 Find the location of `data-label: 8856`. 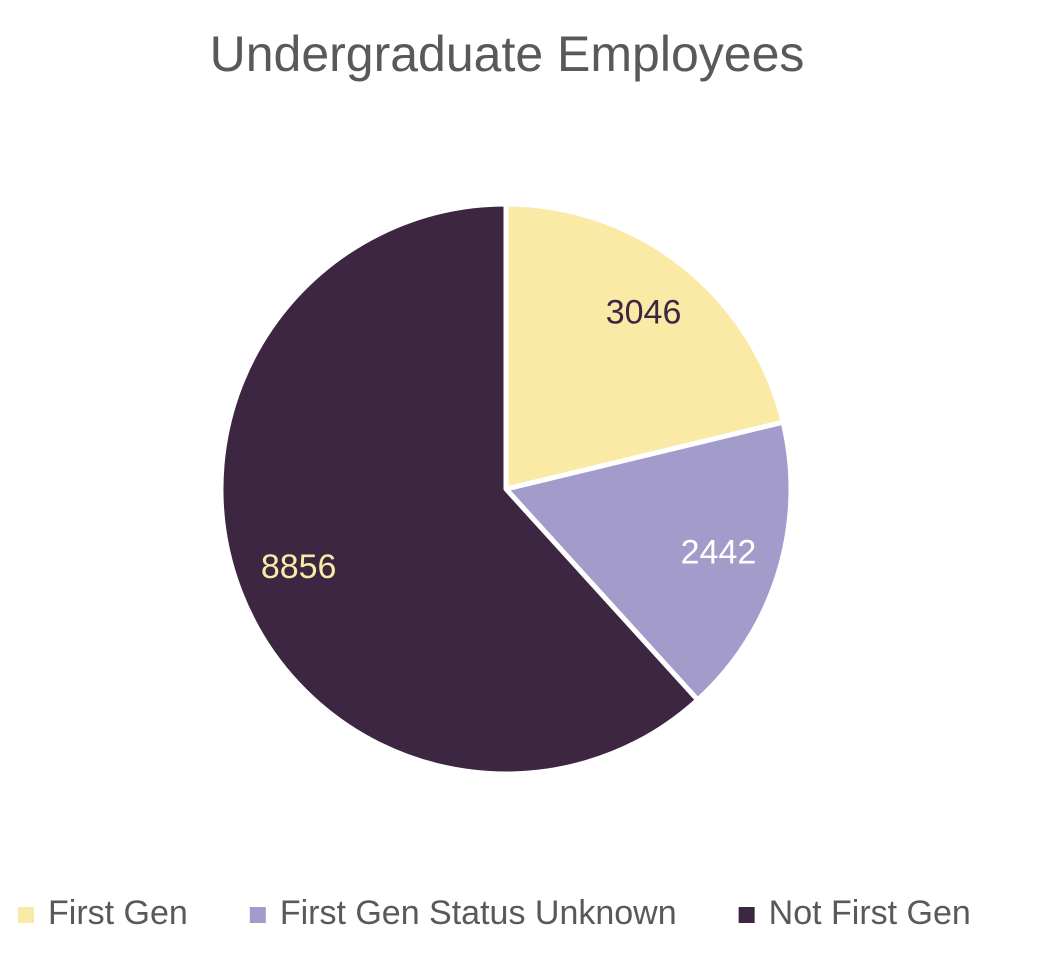

data-label: 8856 is located at coordinates (299, 567).